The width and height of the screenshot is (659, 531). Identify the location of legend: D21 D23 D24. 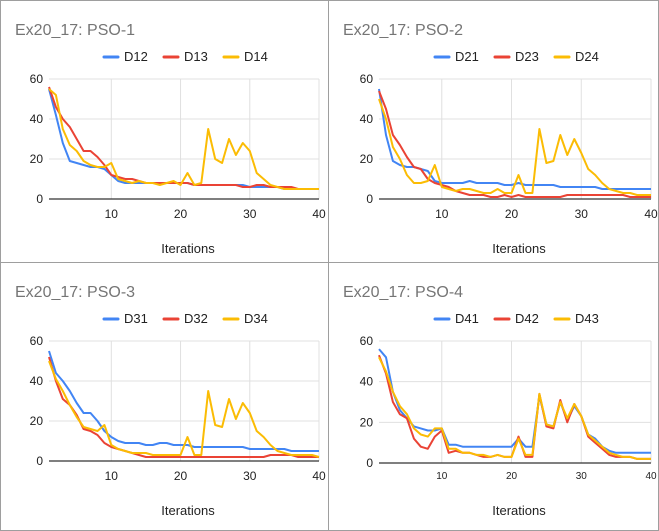
(516, 56).